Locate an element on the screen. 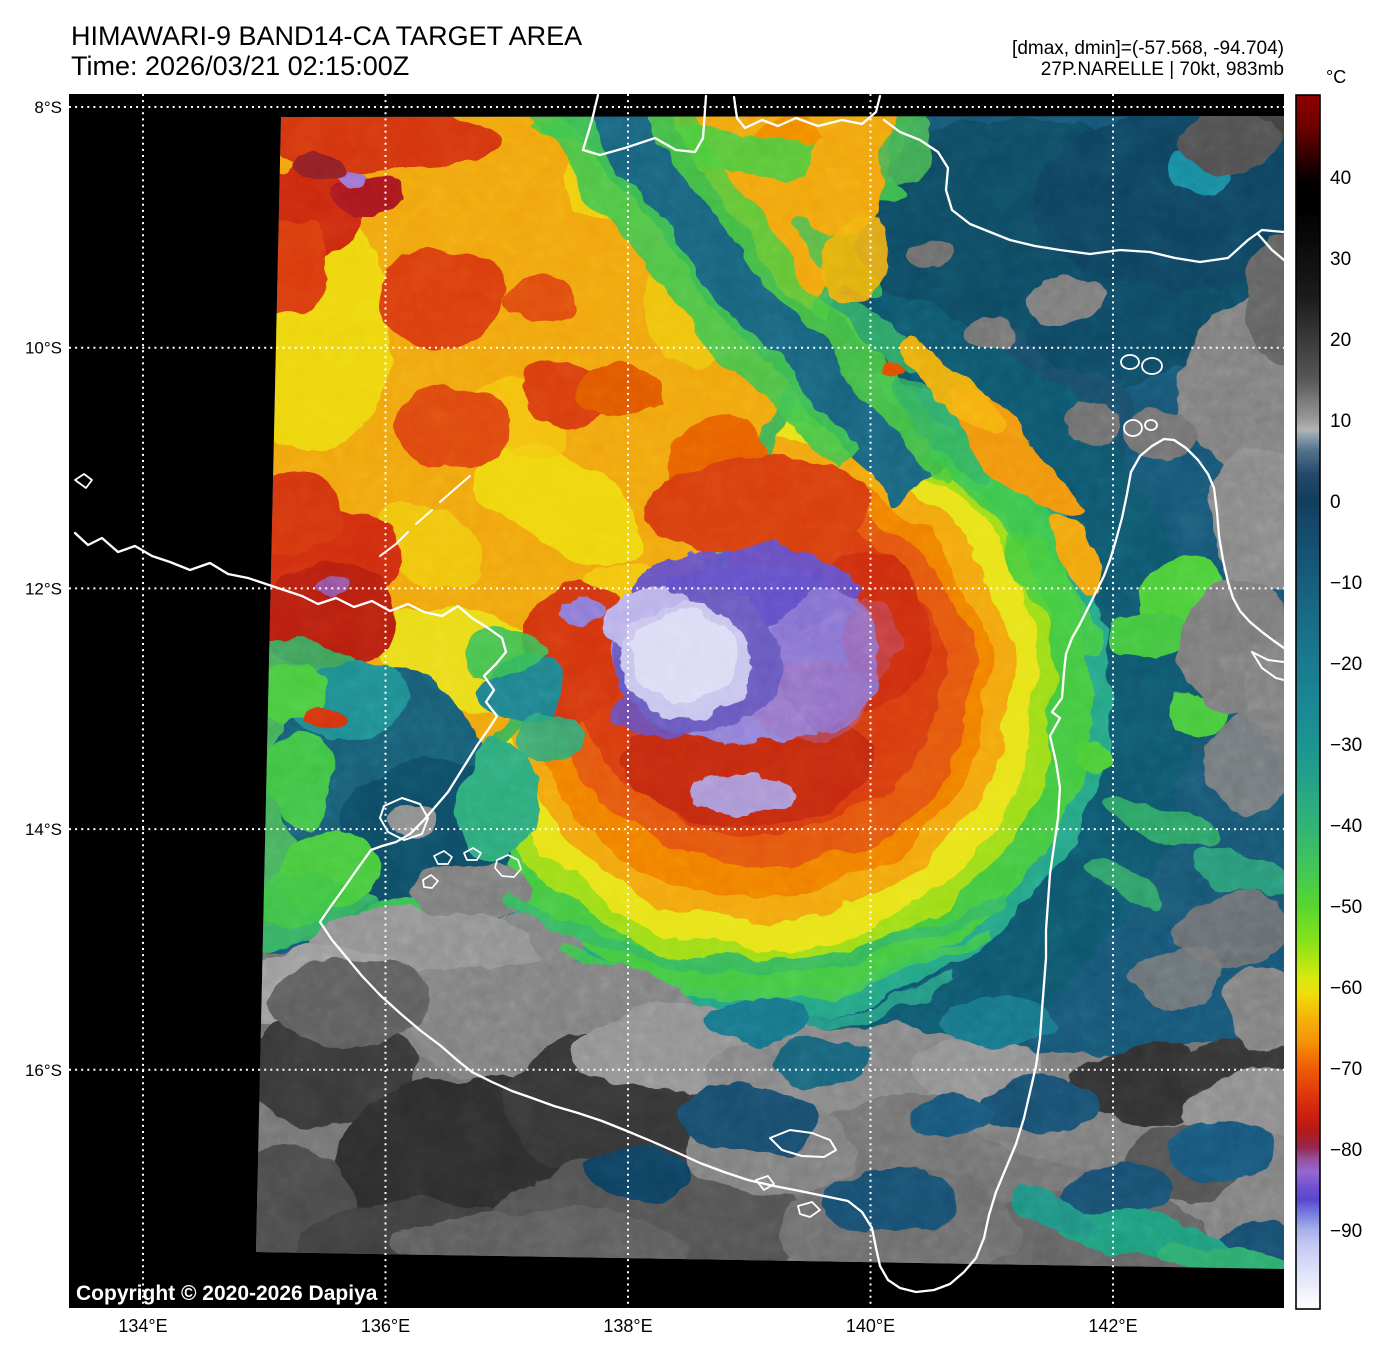 The width and height of the screenshot is (1388, 1359). svg-text: Copyright © 2020-2026 Dapiya is located at coordinates (227, 1293).